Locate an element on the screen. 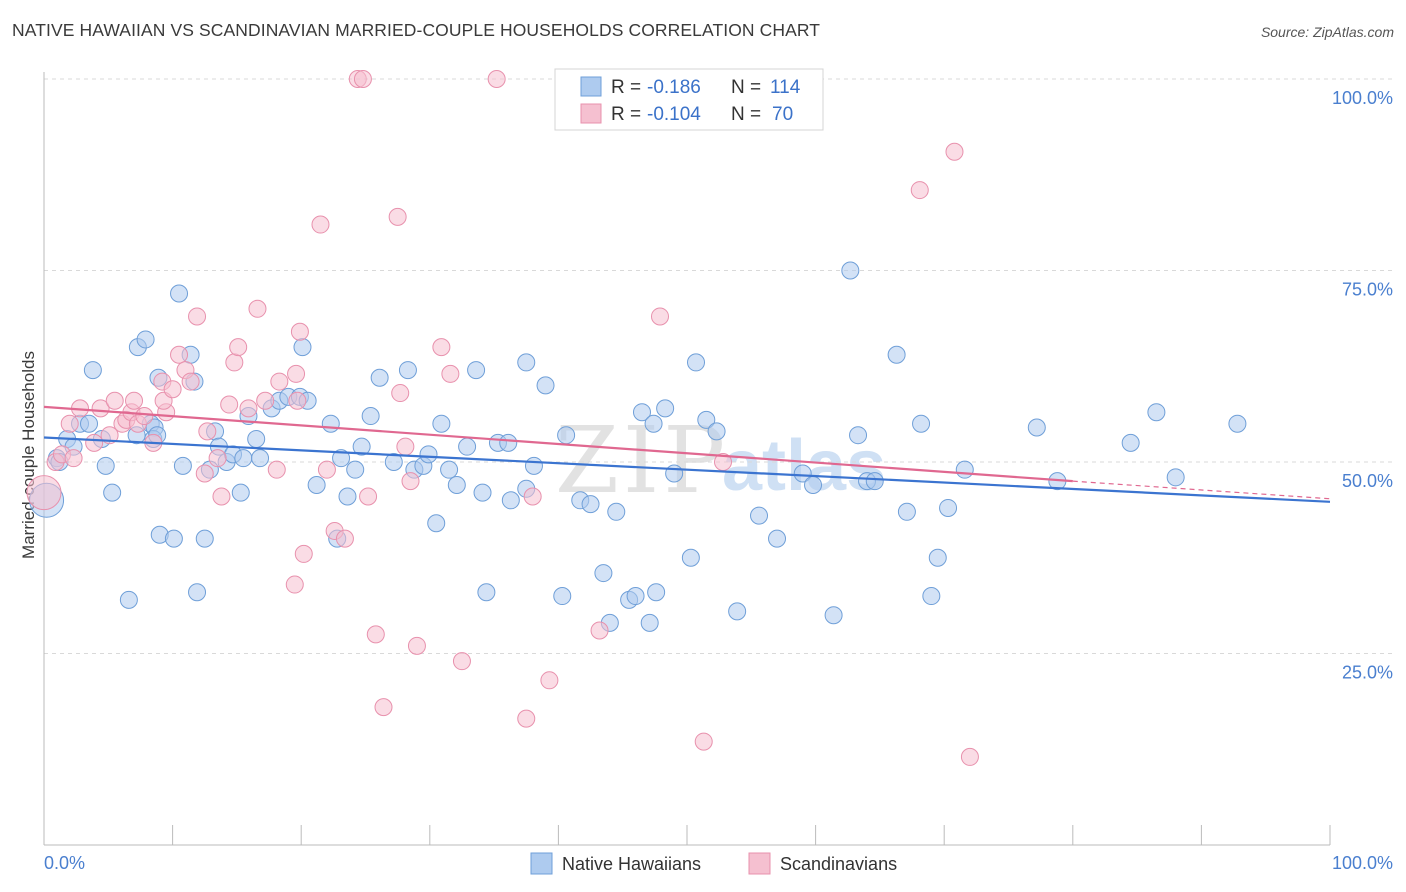 The image size is (1406, 892). legend-n-value: 114 is located at coordinates (785, 87).